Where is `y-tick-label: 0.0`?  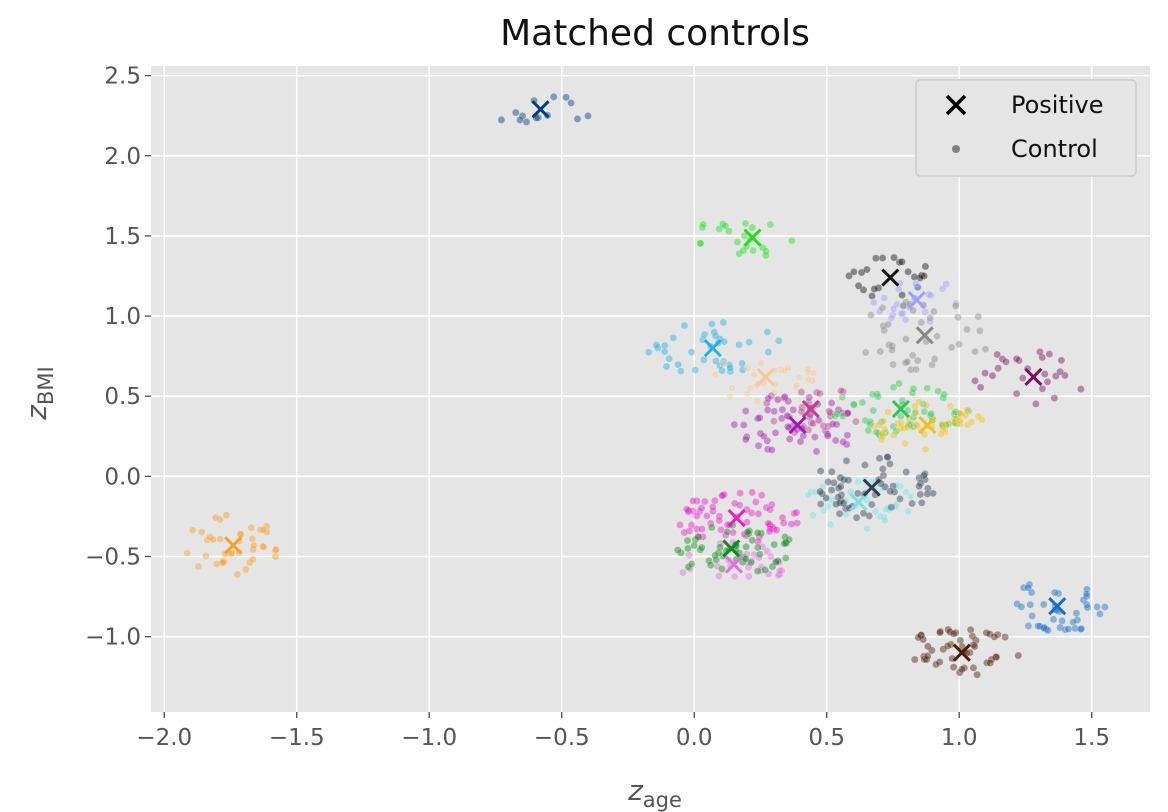
y-tick-label: 0.0 is located at coordinates (122, 477).